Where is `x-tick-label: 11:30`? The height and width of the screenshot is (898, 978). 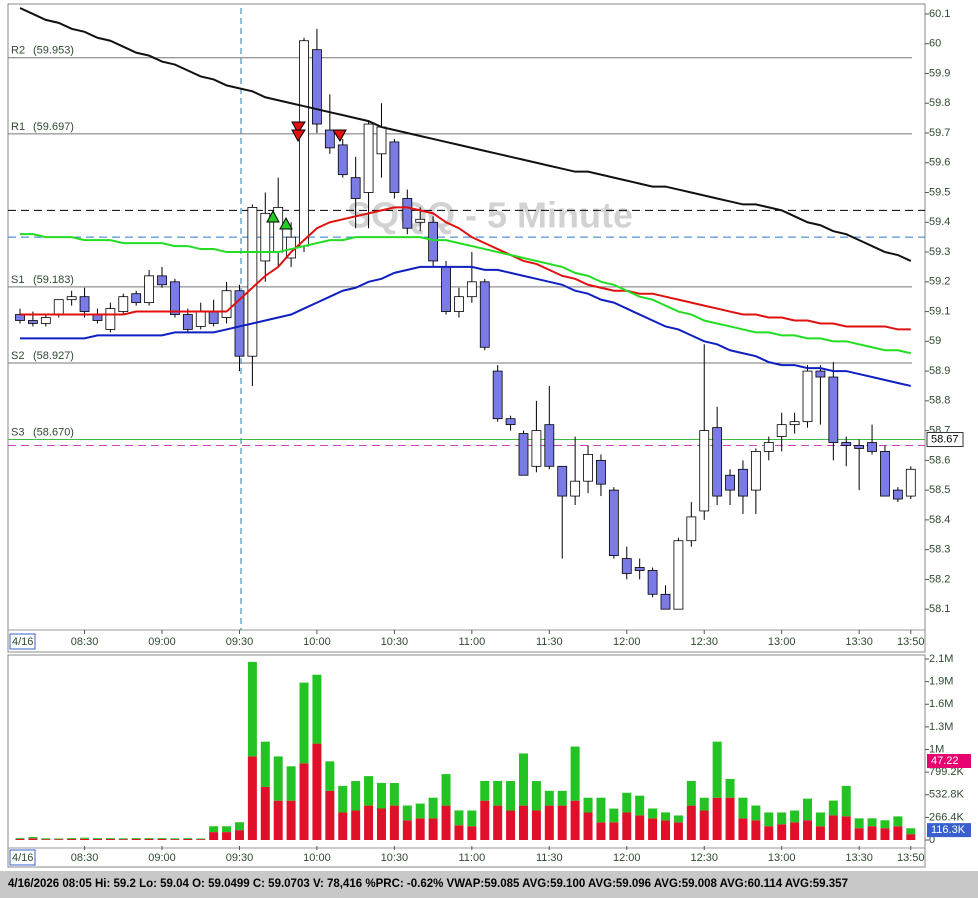
x-tick-label: 11:30 is located at coordinates (549, 642).